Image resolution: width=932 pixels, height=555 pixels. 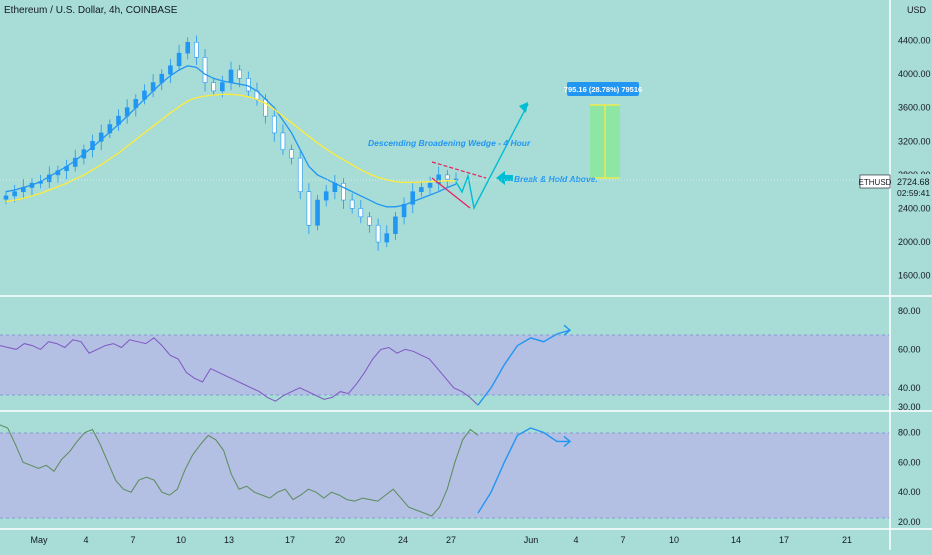 I want to click on projection-zigzag, so click(x=492, y=157).